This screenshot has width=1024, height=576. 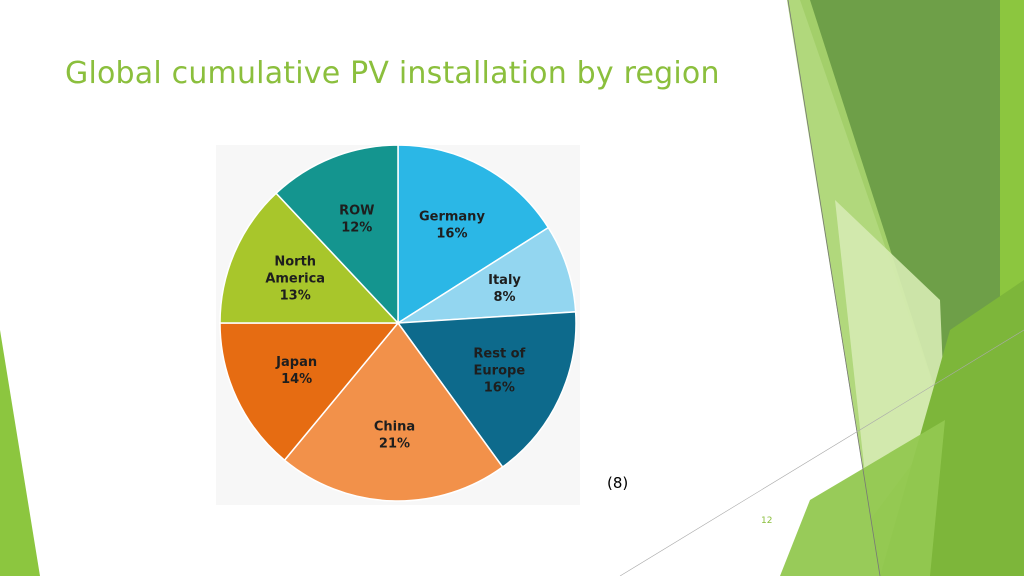 I want to click on pie-label-rest-of-europe: Rest of Europe 16%, so click(x=499, y=371).